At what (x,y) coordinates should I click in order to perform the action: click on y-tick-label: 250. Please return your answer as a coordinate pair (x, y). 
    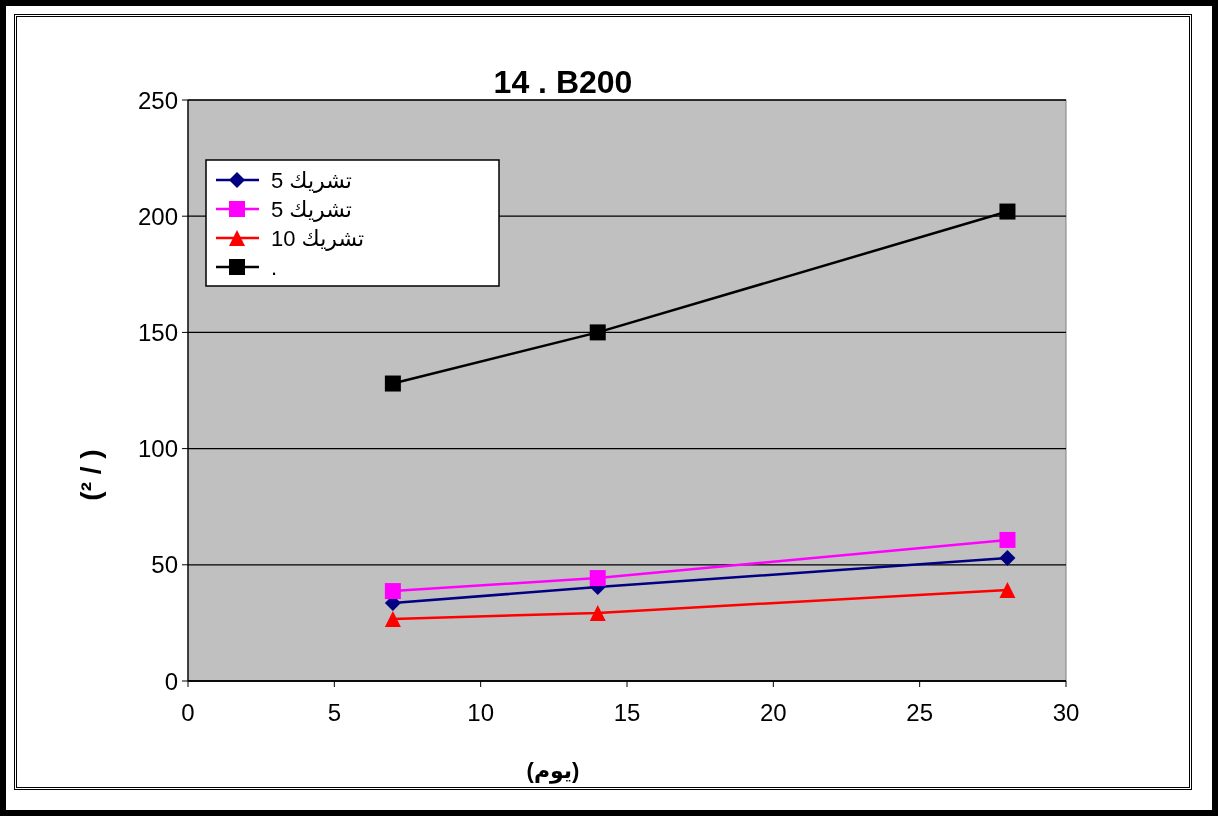
    Looking at the image, I should click on (157, 100).